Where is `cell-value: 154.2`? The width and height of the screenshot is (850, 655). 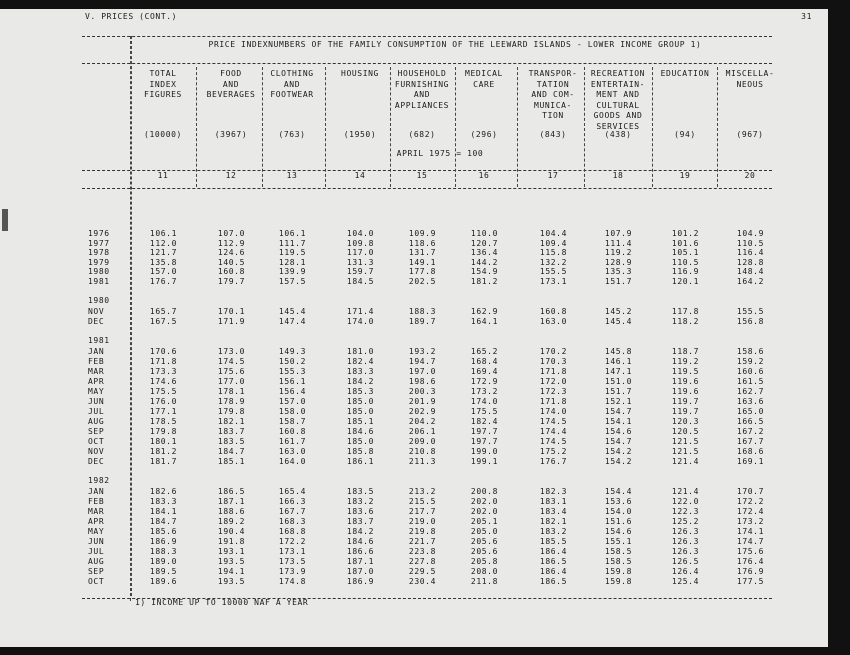
cell-value: 154.2 is located at coordinates (618, 461).